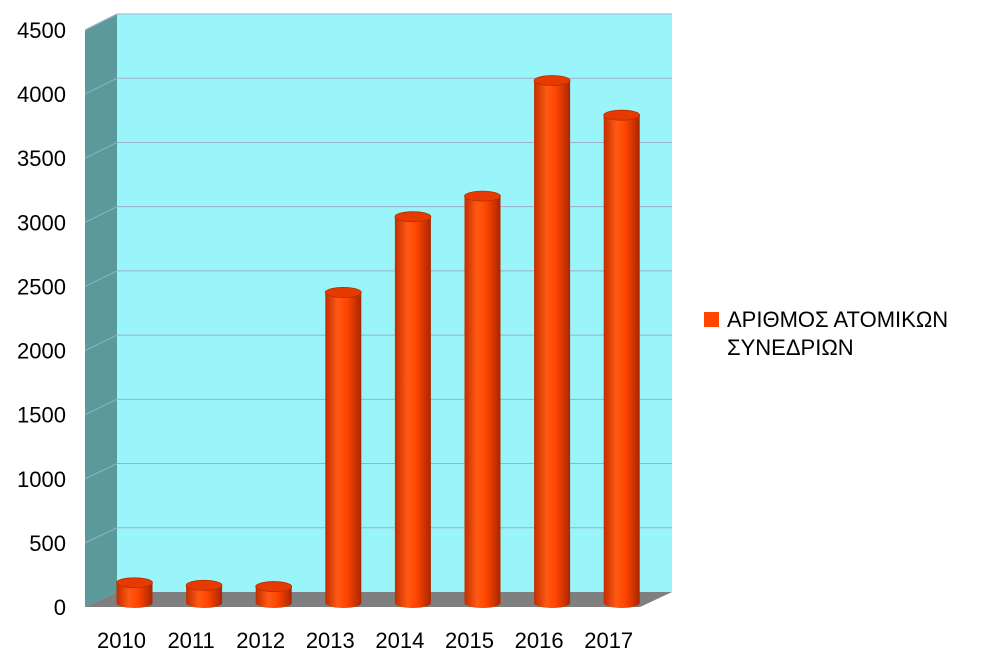 This screenshot has height=651, width=994. What do you see at coordinates (101, 310) in the screenshot?
I see `side-wall` at bounding box center [101, 310].